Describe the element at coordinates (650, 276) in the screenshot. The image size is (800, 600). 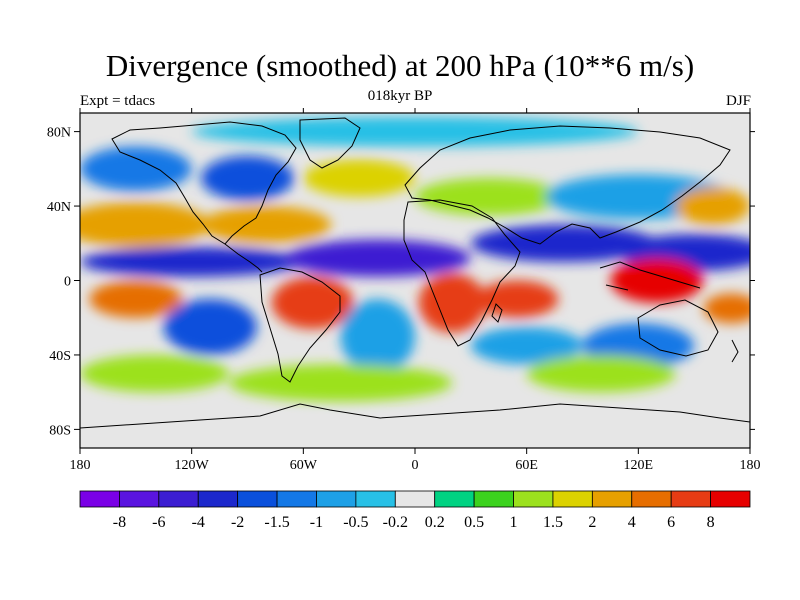
I see `coast-maritime-continent` at that location.